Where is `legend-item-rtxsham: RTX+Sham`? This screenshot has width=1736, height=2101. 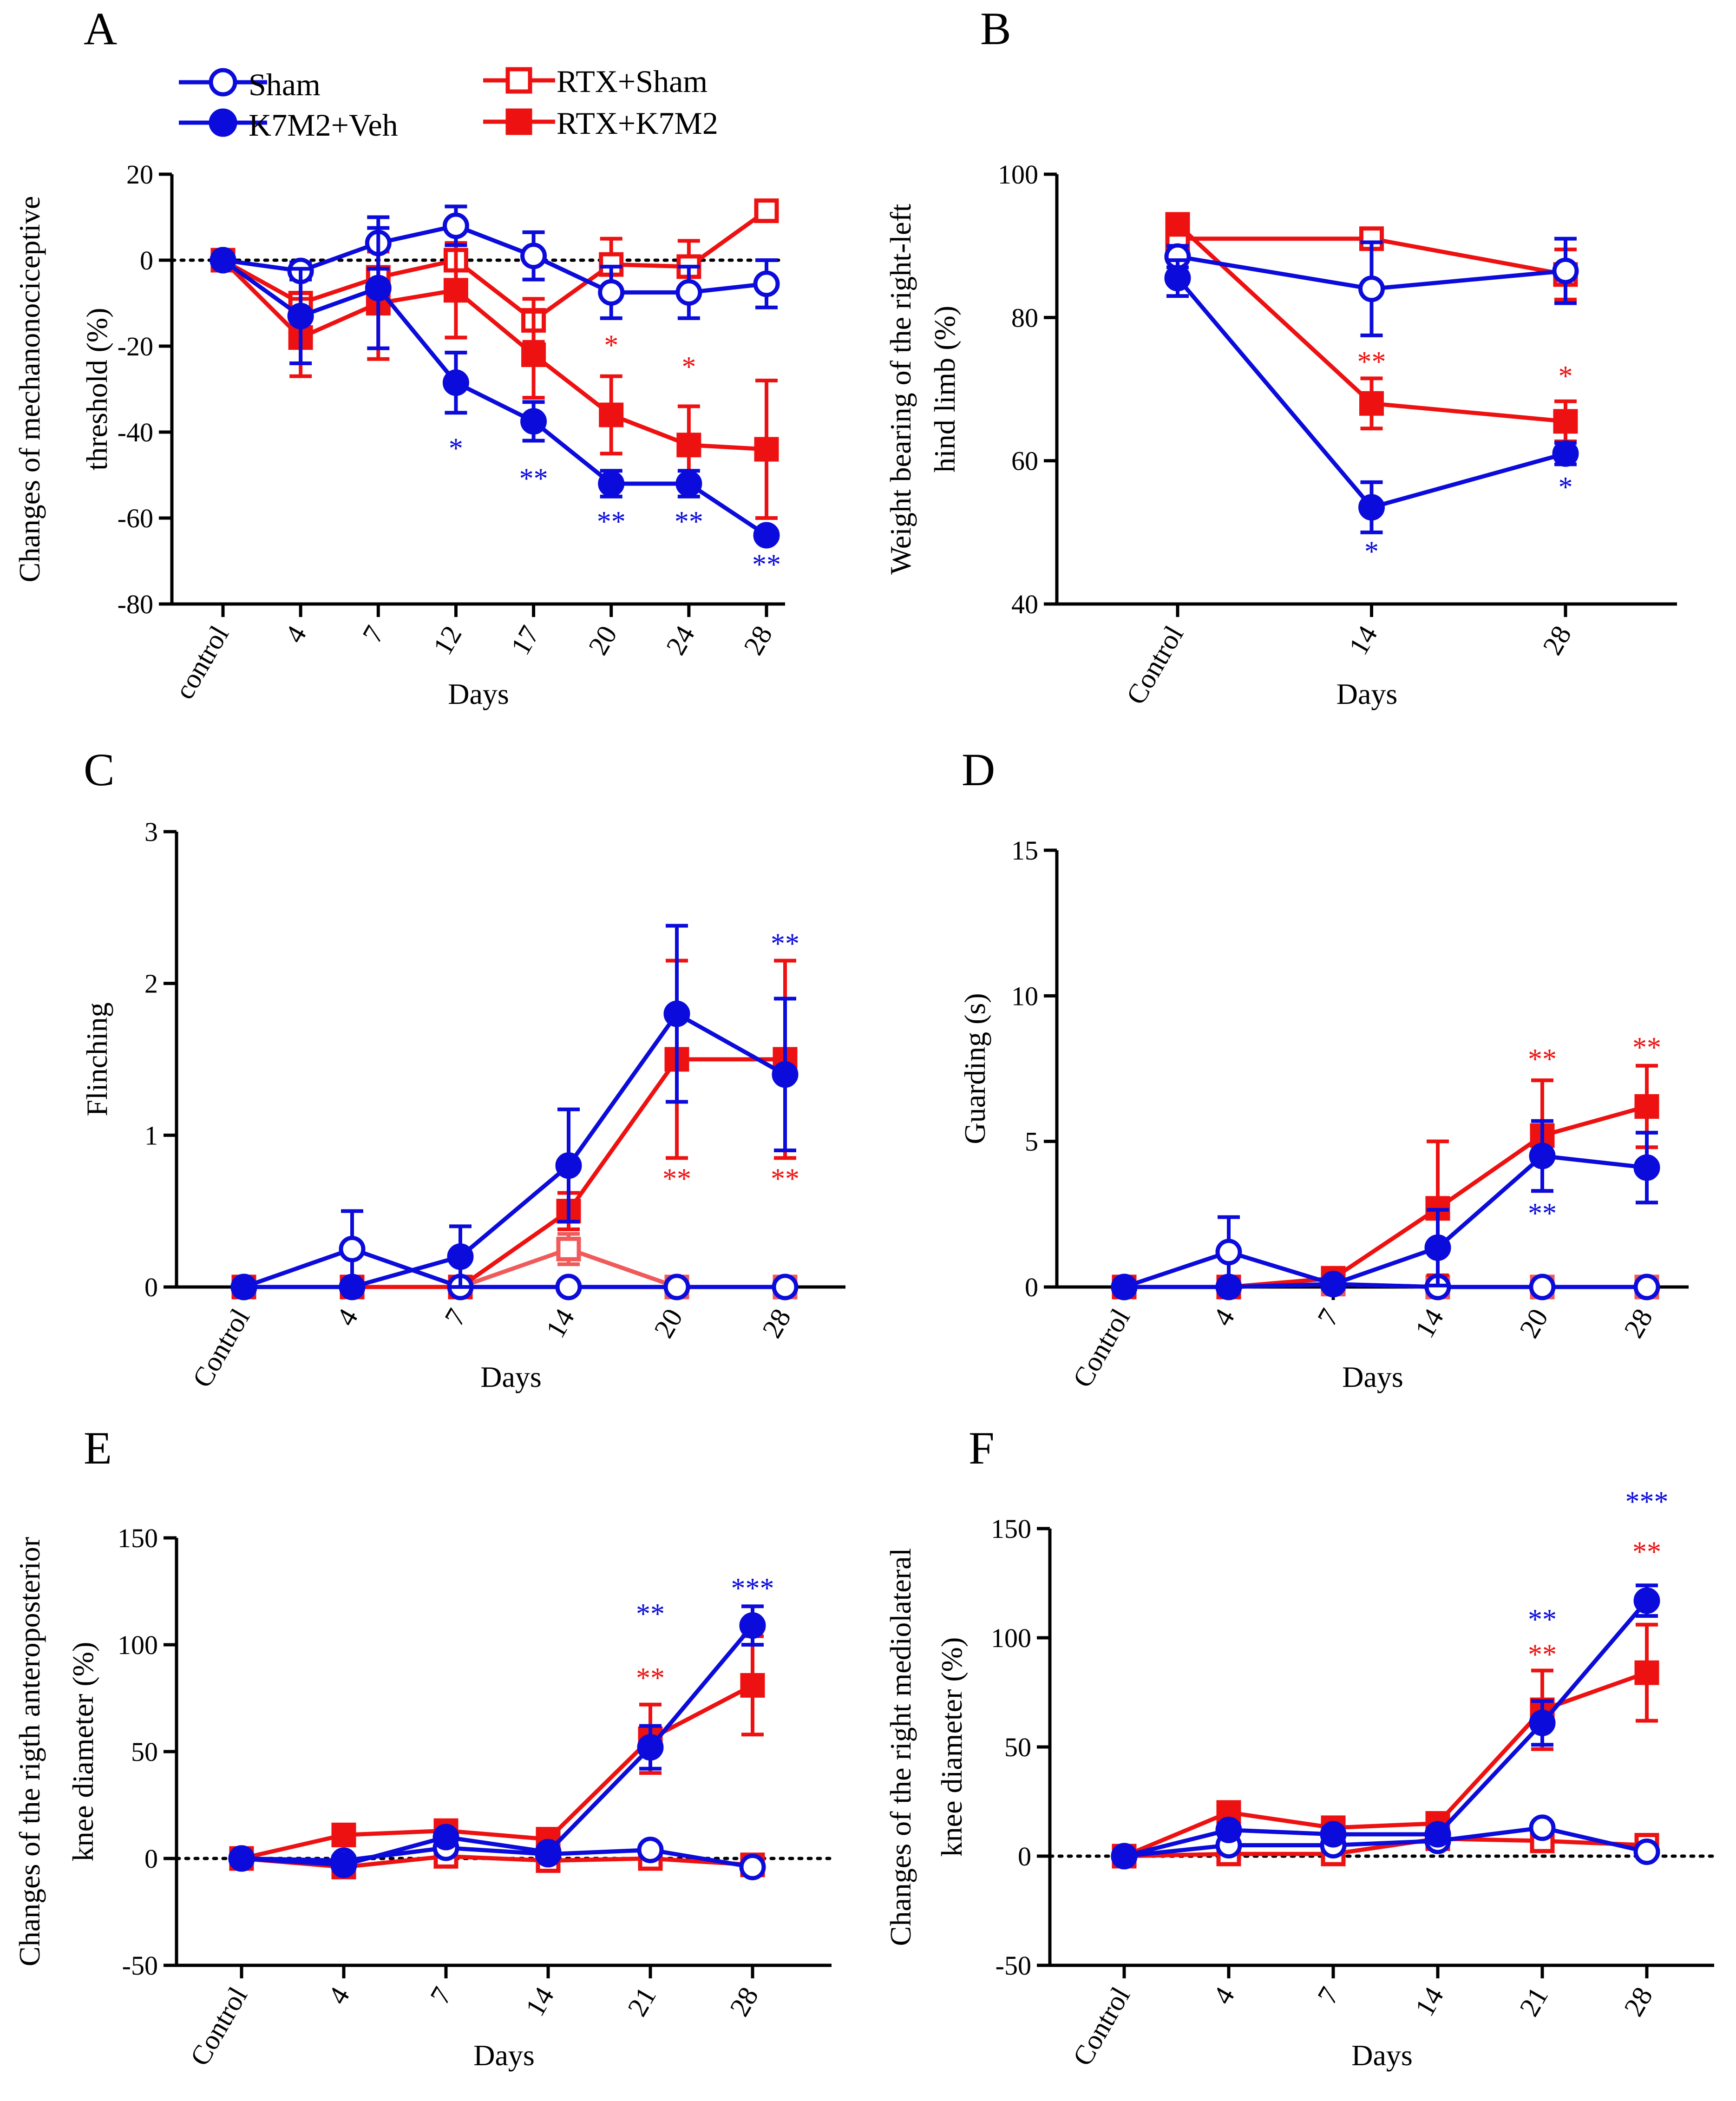 legend-item-rtxsham: RTX+Sham is located at coordinates (595, 81).